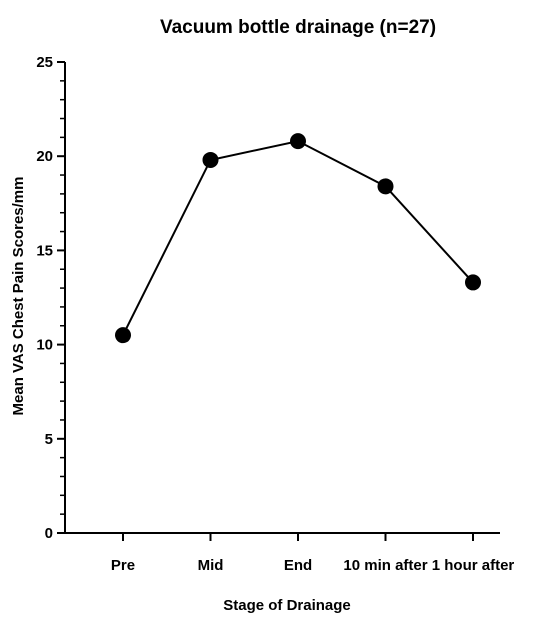 This screenshot has width=550, height=631. Describe the element at coordinates (211, 565) in the screenshot. I see `x-tick-label: Mid` at that location.